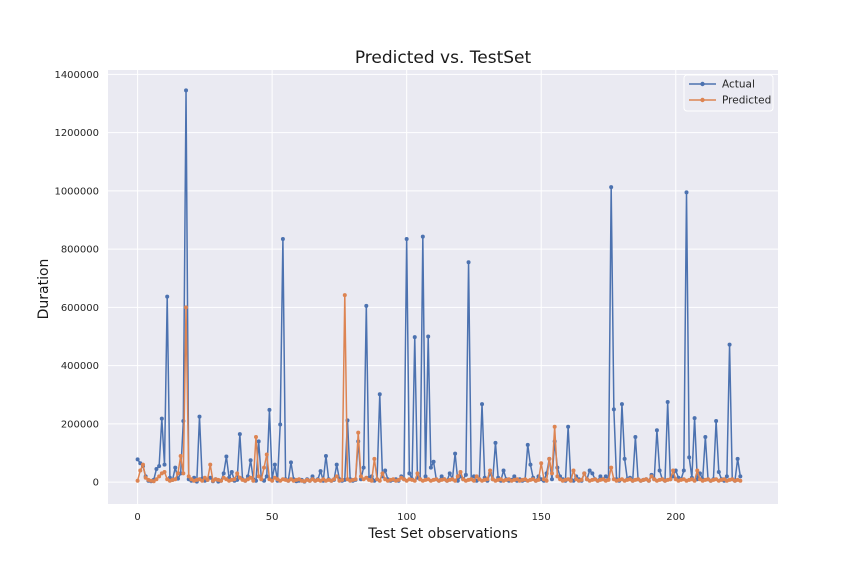 Image resolution: width=864 pixels, height=576 pixels. Describe the element at coordinates (272, 517) in the screenshot. I see `x-tick-label: 50` at that location.